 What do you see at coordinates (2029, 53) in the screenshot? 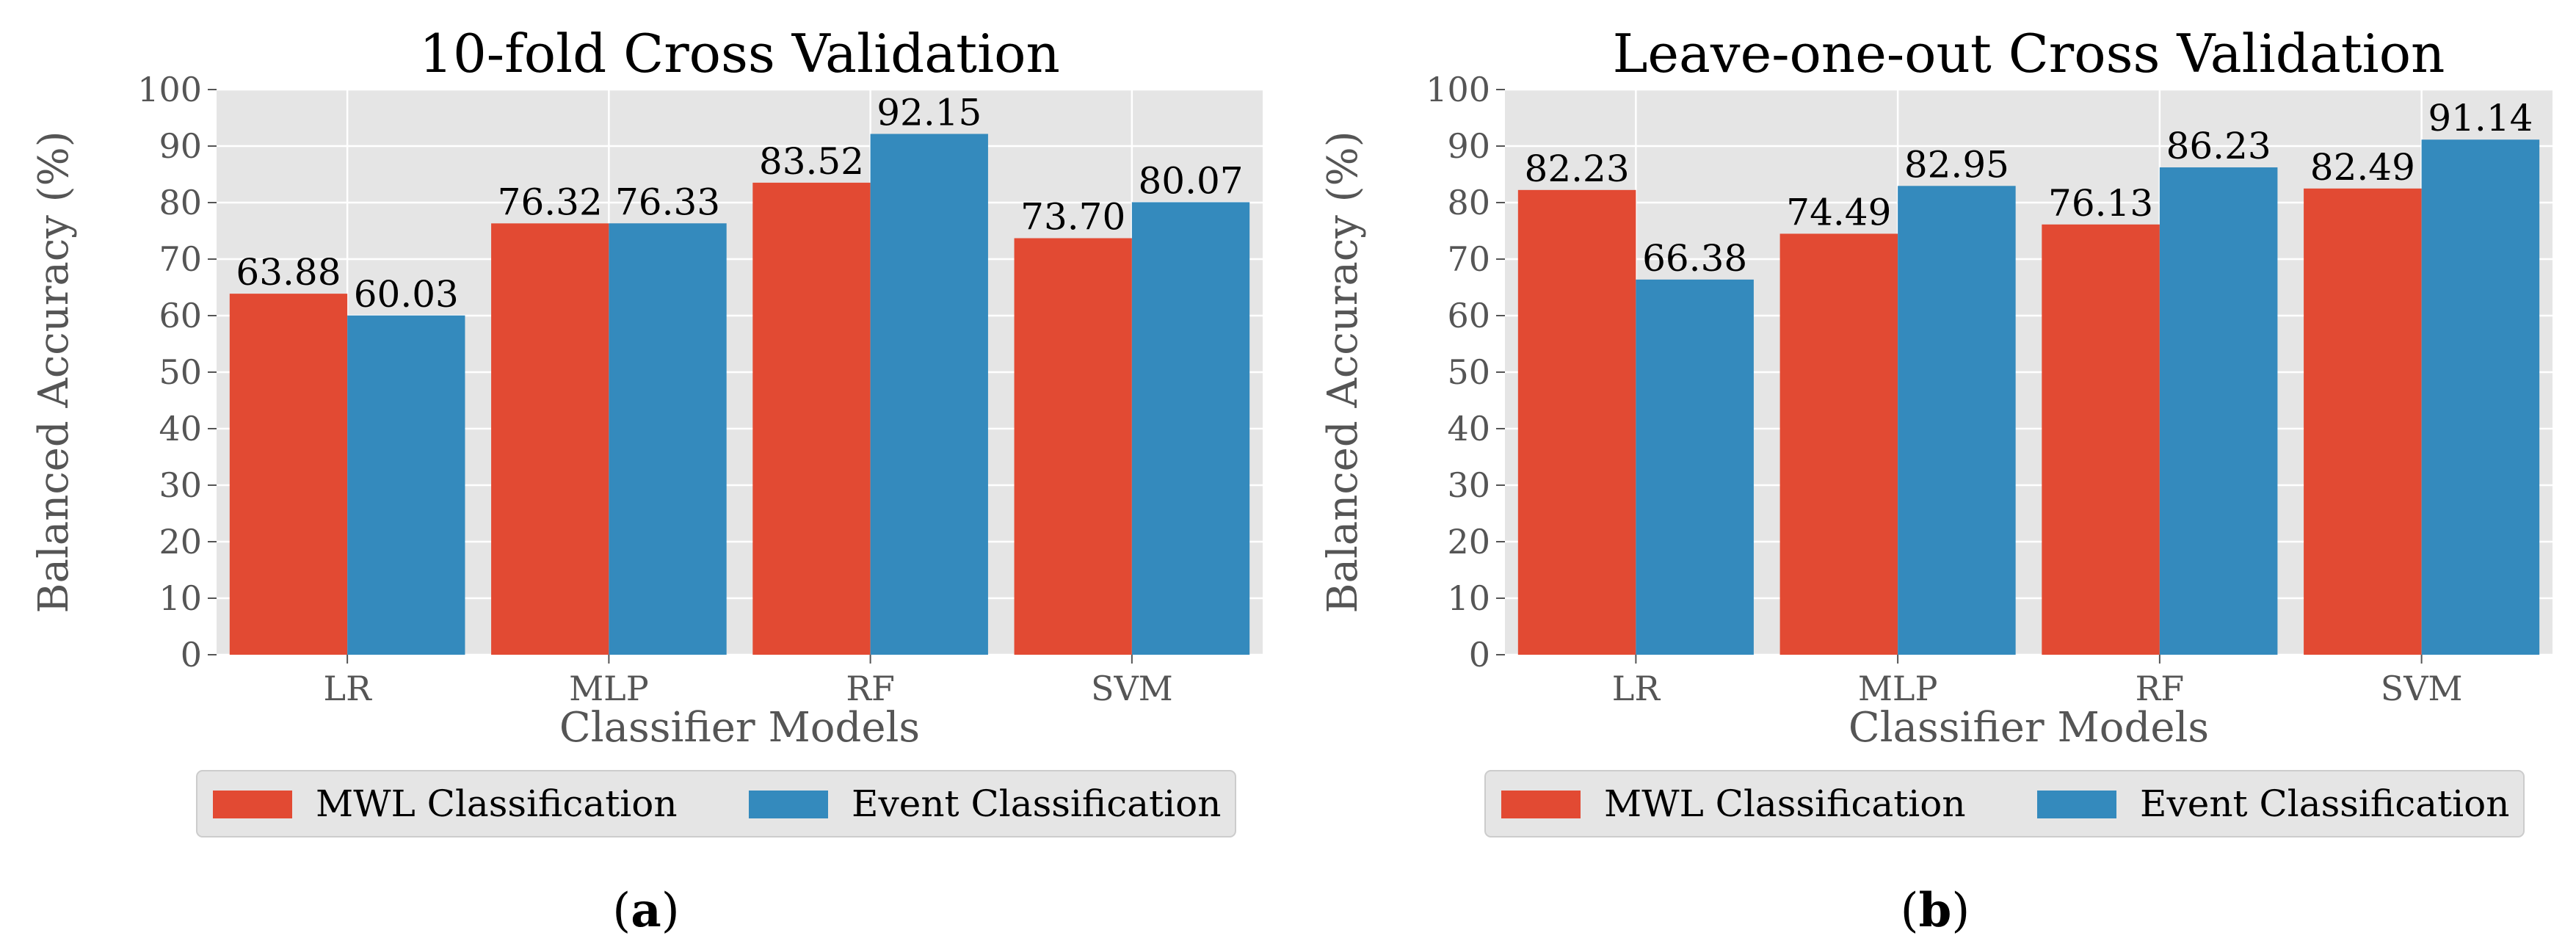
I see `chart-title: Leave-one-out Cross Validation` at bounding box center [2029, 53].